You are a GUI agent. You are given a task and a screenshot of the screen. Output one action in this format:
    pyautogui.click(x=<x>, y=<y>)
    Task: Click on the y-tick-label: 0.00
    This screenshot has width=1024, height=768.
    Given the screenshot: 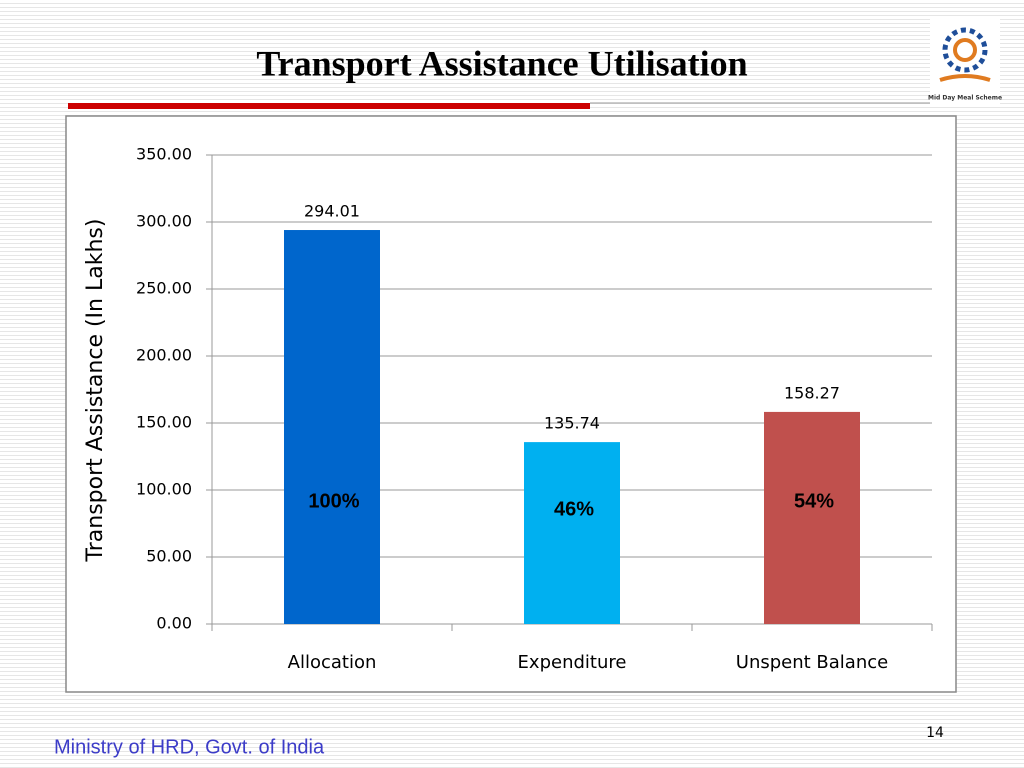 What is the action you would take?
    pyautogui.click(x=174, y=623)
    